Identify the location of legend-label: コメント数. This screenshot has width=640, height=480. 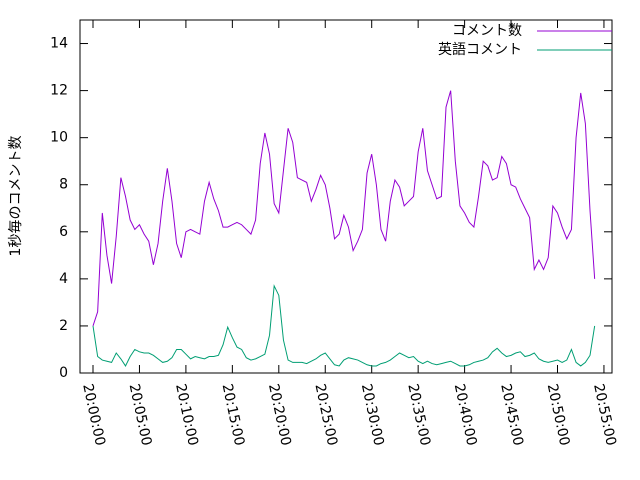
(487, 31).